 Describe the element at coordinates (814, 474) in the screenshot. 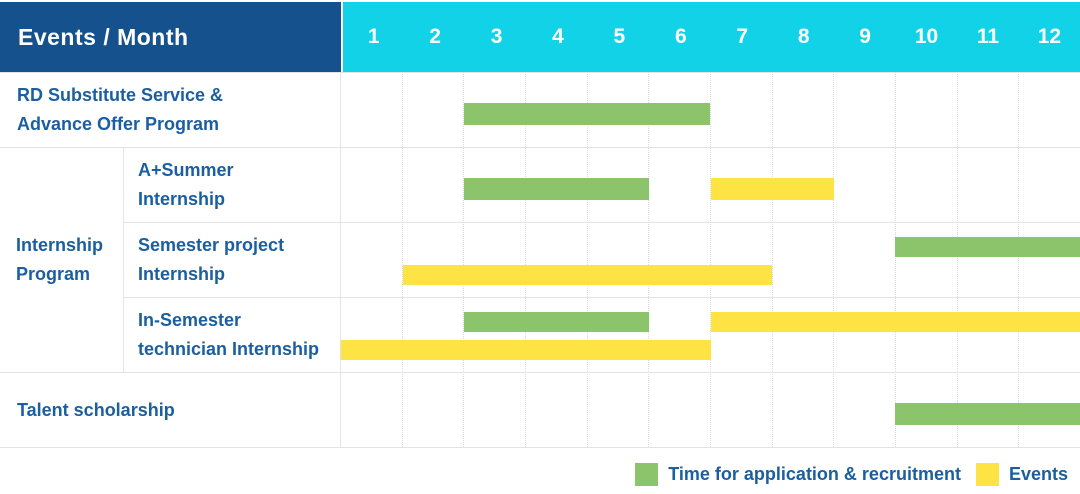

I see `legend-label: Time for application & recruitment` at that location.